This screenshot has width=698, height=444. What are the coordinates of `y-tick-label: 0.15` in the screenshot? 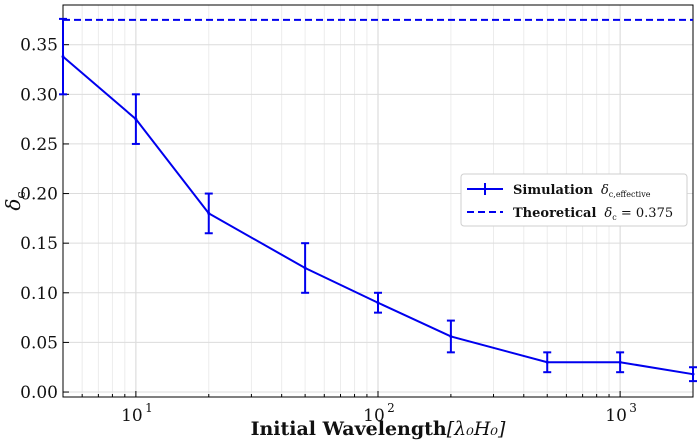 It's located at (39, 244).